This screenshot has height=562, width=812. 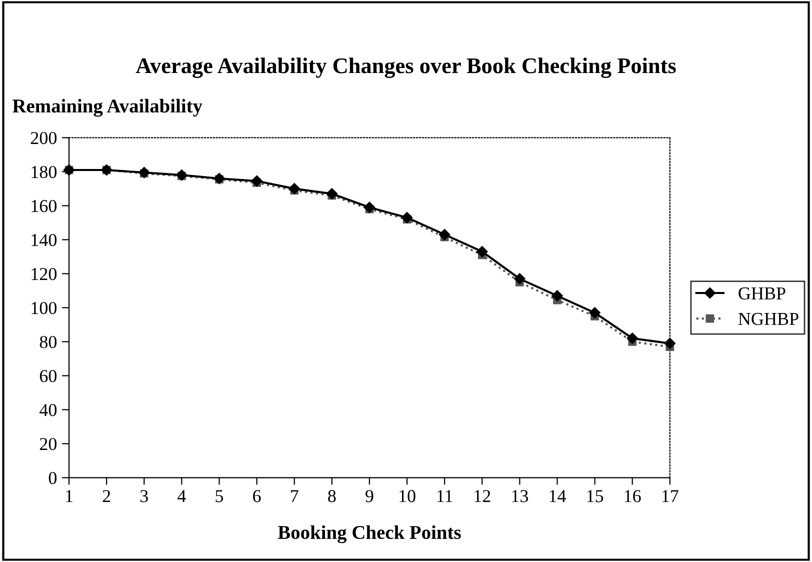 What do you see at coordinates (482, 496) in the screenshot?
I see `x-tick-label: 12` at bounding box center [482, 496].